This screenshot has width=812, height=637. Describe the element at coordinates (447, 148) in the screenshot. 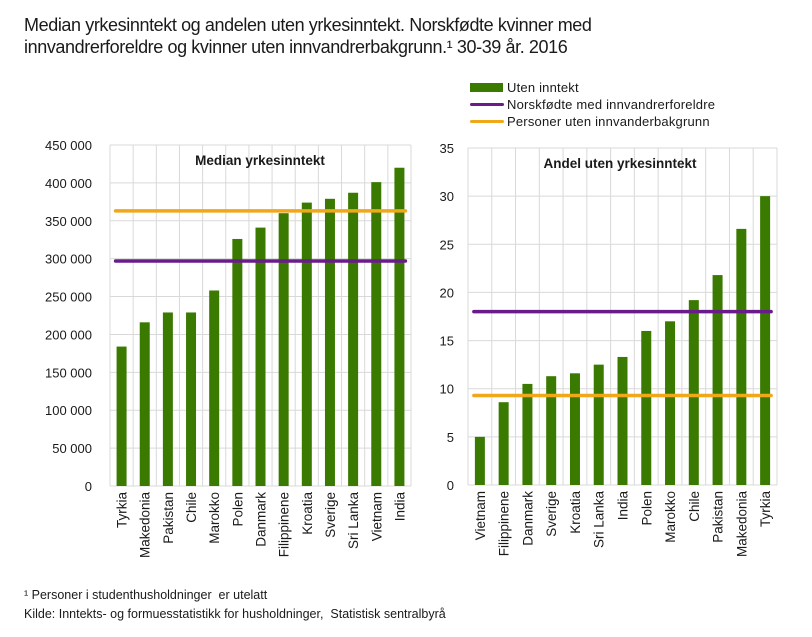

I see `y-tick-label: 35` at that location.